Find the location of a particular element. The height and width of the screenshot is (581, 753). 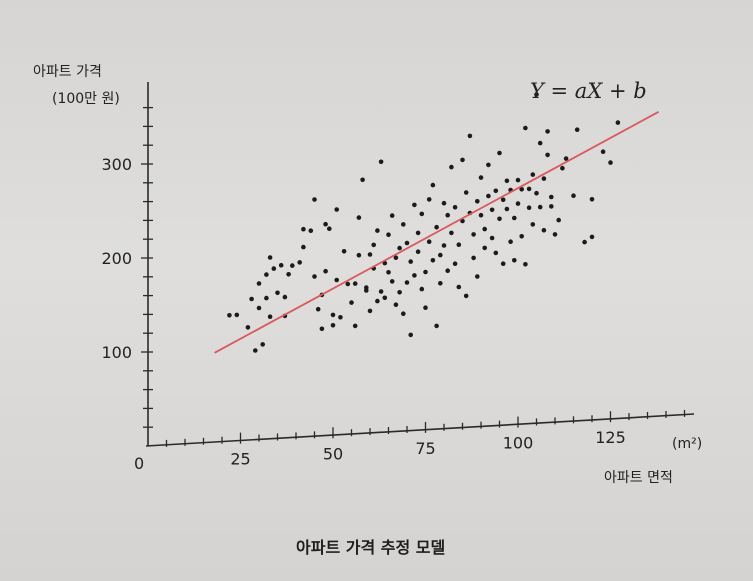

x-tick-label: 75 is located at coordinates (425, 448).